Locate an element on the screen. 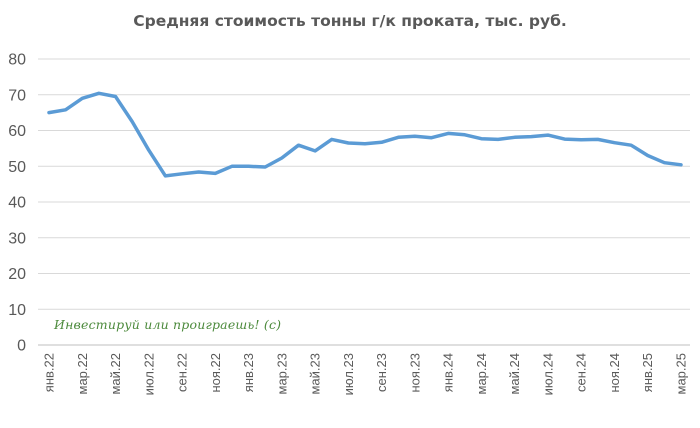  y-tick-label: 10 is located at coordinates (17, 310).